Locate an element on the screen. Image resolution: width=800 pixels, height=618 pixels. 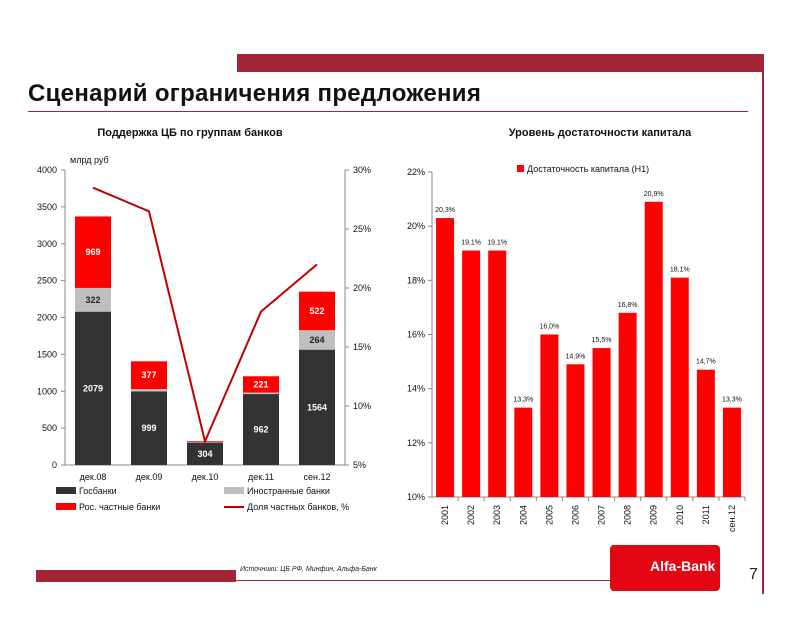
y-tick-label: 12% is located at coordinates (416, 443).